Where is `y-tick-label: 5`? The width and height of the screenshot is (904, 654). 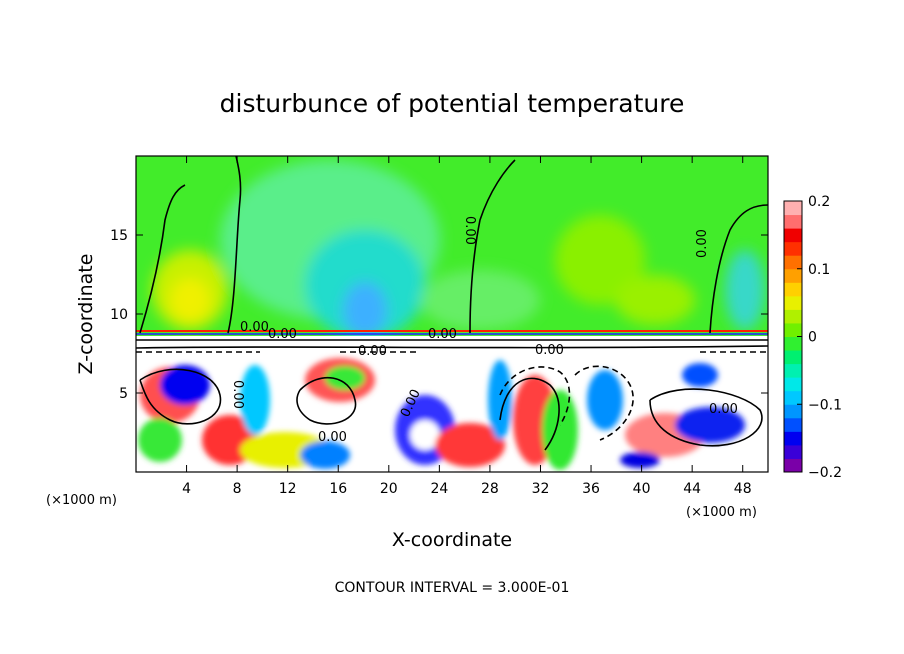
y-tick-label: 5 is located at coordinates (123, 394).